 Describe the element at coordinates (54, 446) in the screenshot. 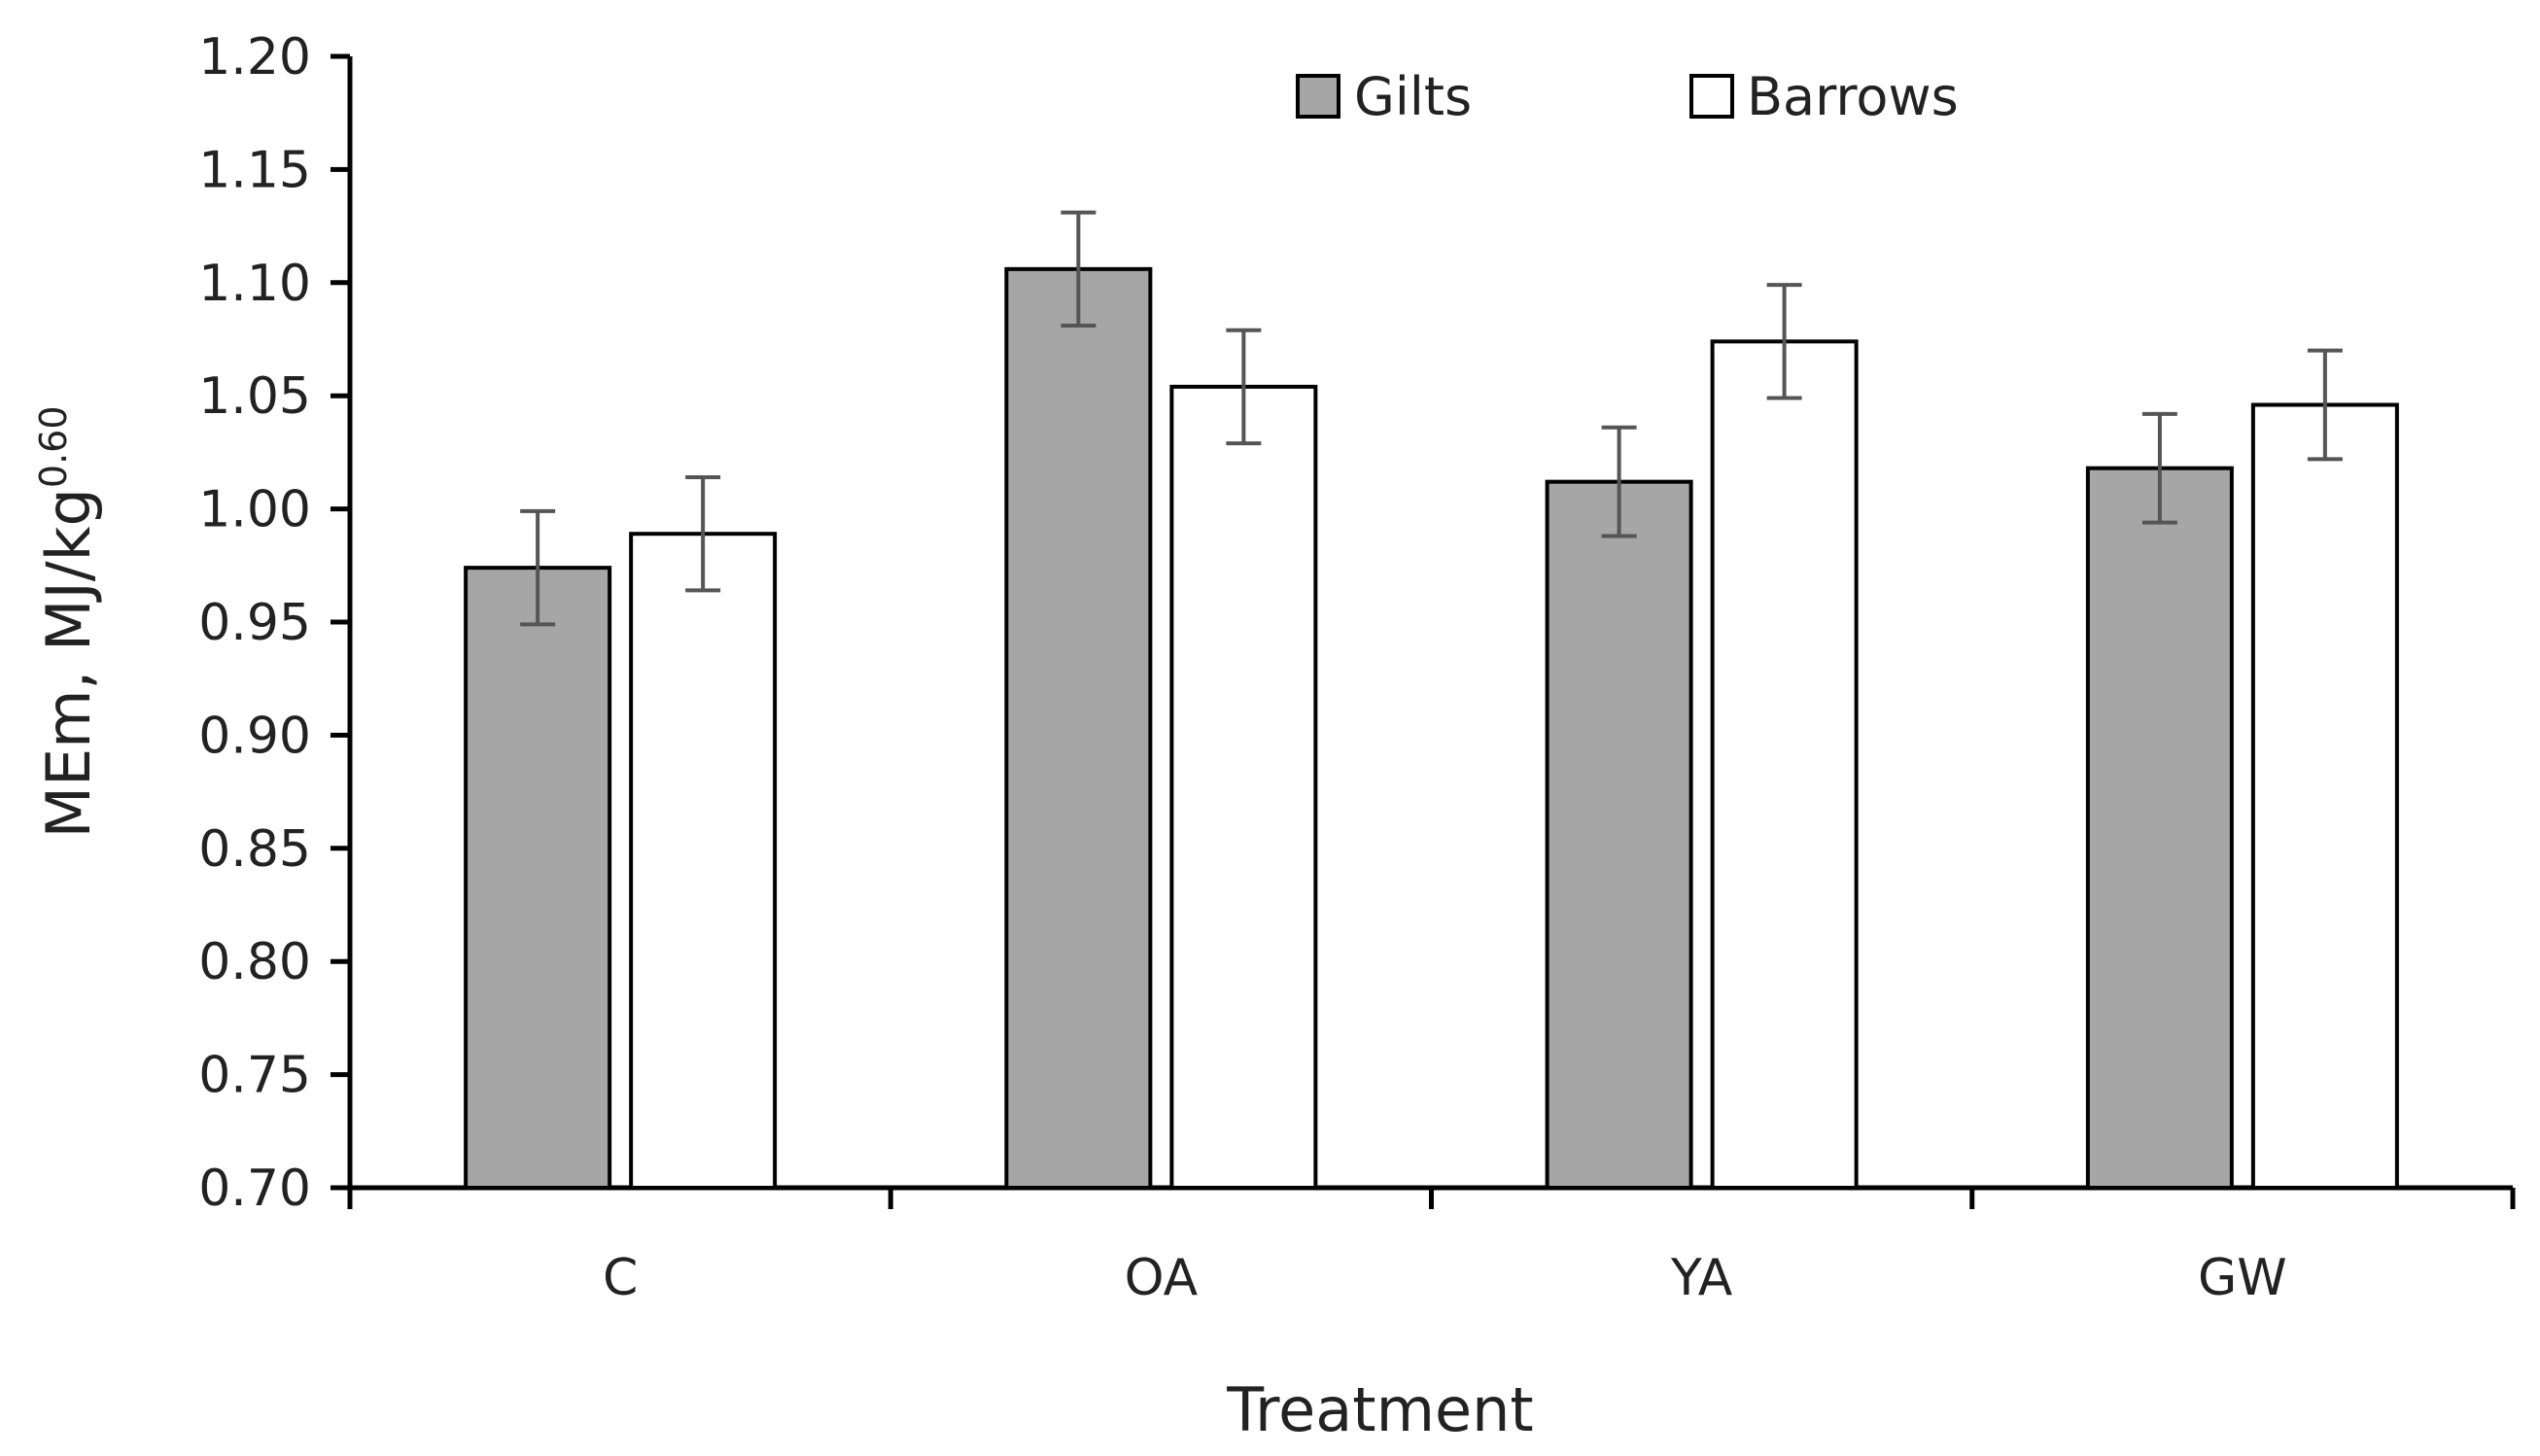

I see `y-axis-title-superscript: 0.60` at that location.